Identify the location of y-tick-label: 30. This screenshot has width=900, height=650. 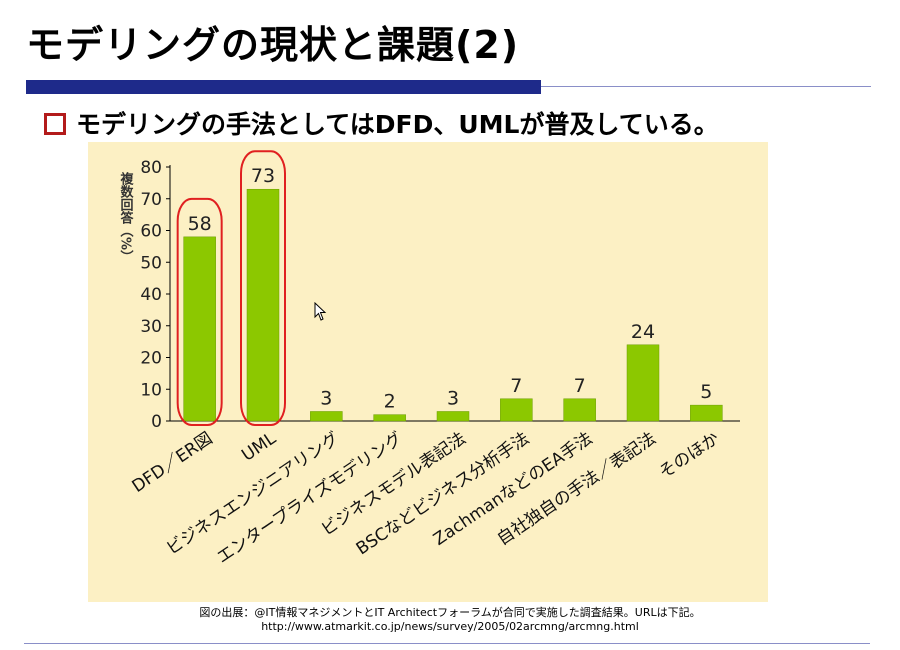
(151, 327).